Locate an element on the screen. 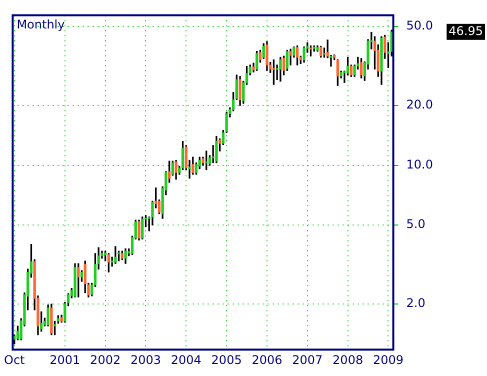 The image size is (487, 376). x-tick-label: 2002 is located at coordinates (105, 359).